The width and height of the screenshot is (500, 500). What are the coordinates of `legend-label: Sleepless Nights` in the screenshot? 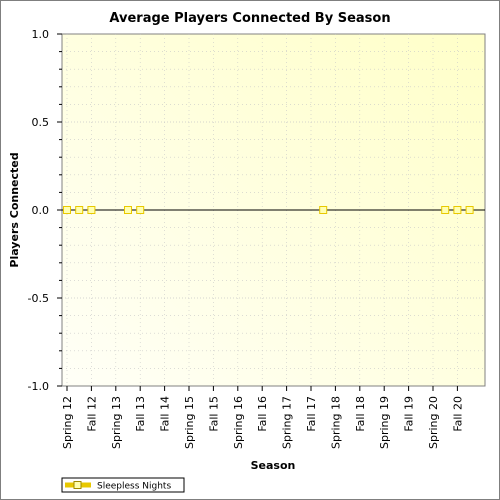 It's located at (134, 487).